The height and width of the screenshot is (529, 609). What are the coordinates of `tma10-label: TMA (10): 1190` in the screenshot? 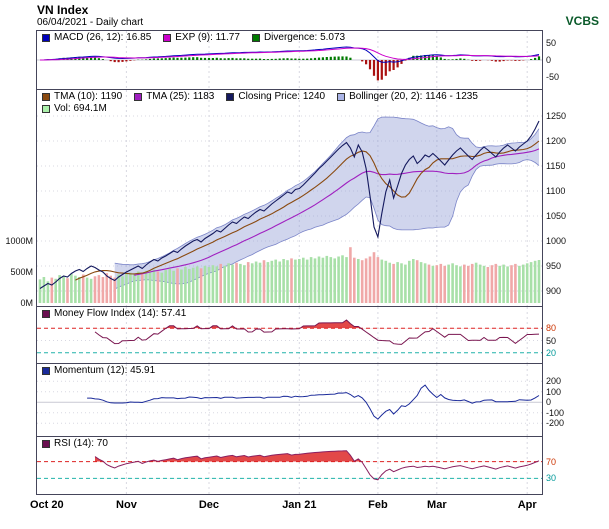 It's located at (88, 96).